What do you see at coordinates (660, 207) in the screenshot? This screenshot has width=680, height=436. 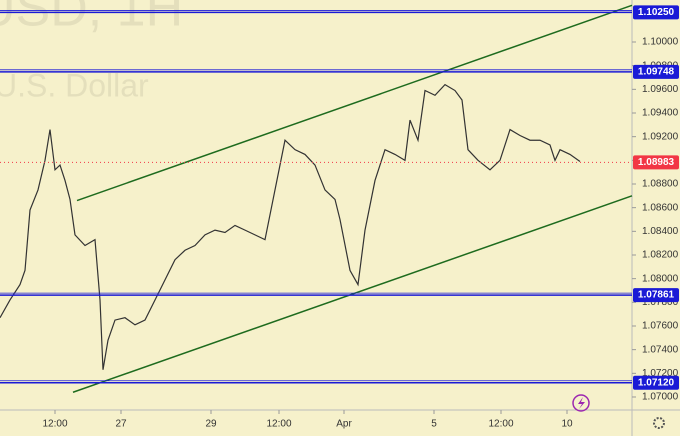 I see `y-tick-label: 1.08600` at bounding box center [660, 207].